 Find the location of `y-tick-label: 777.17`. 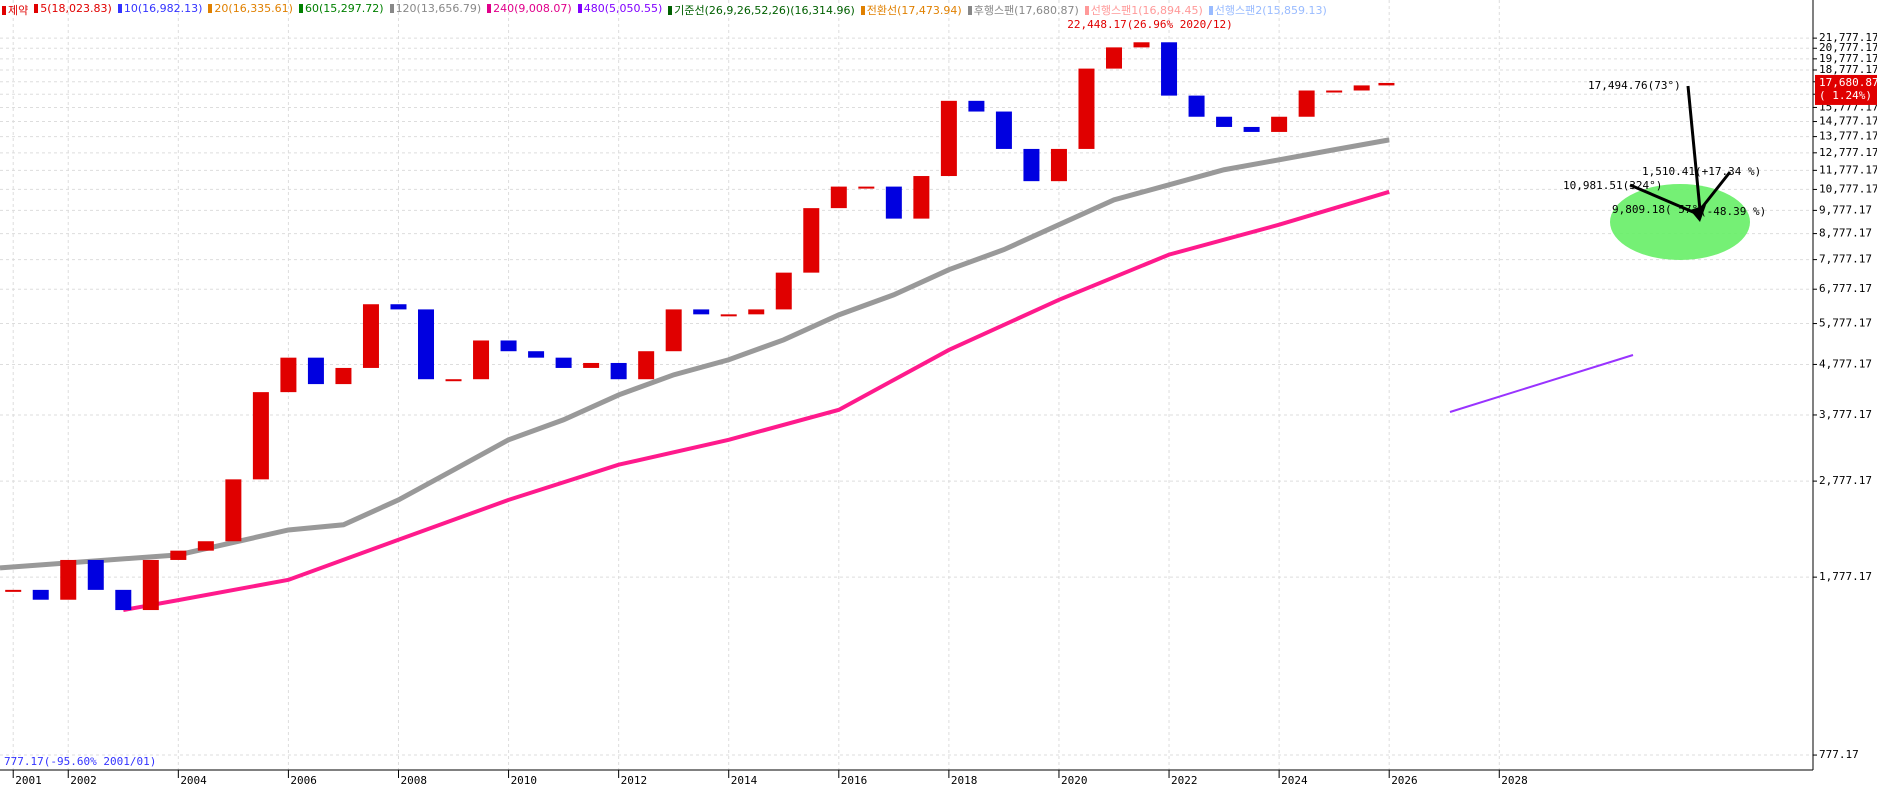

y-tick-label: 777.17 is located at coordinates (1839, 754).